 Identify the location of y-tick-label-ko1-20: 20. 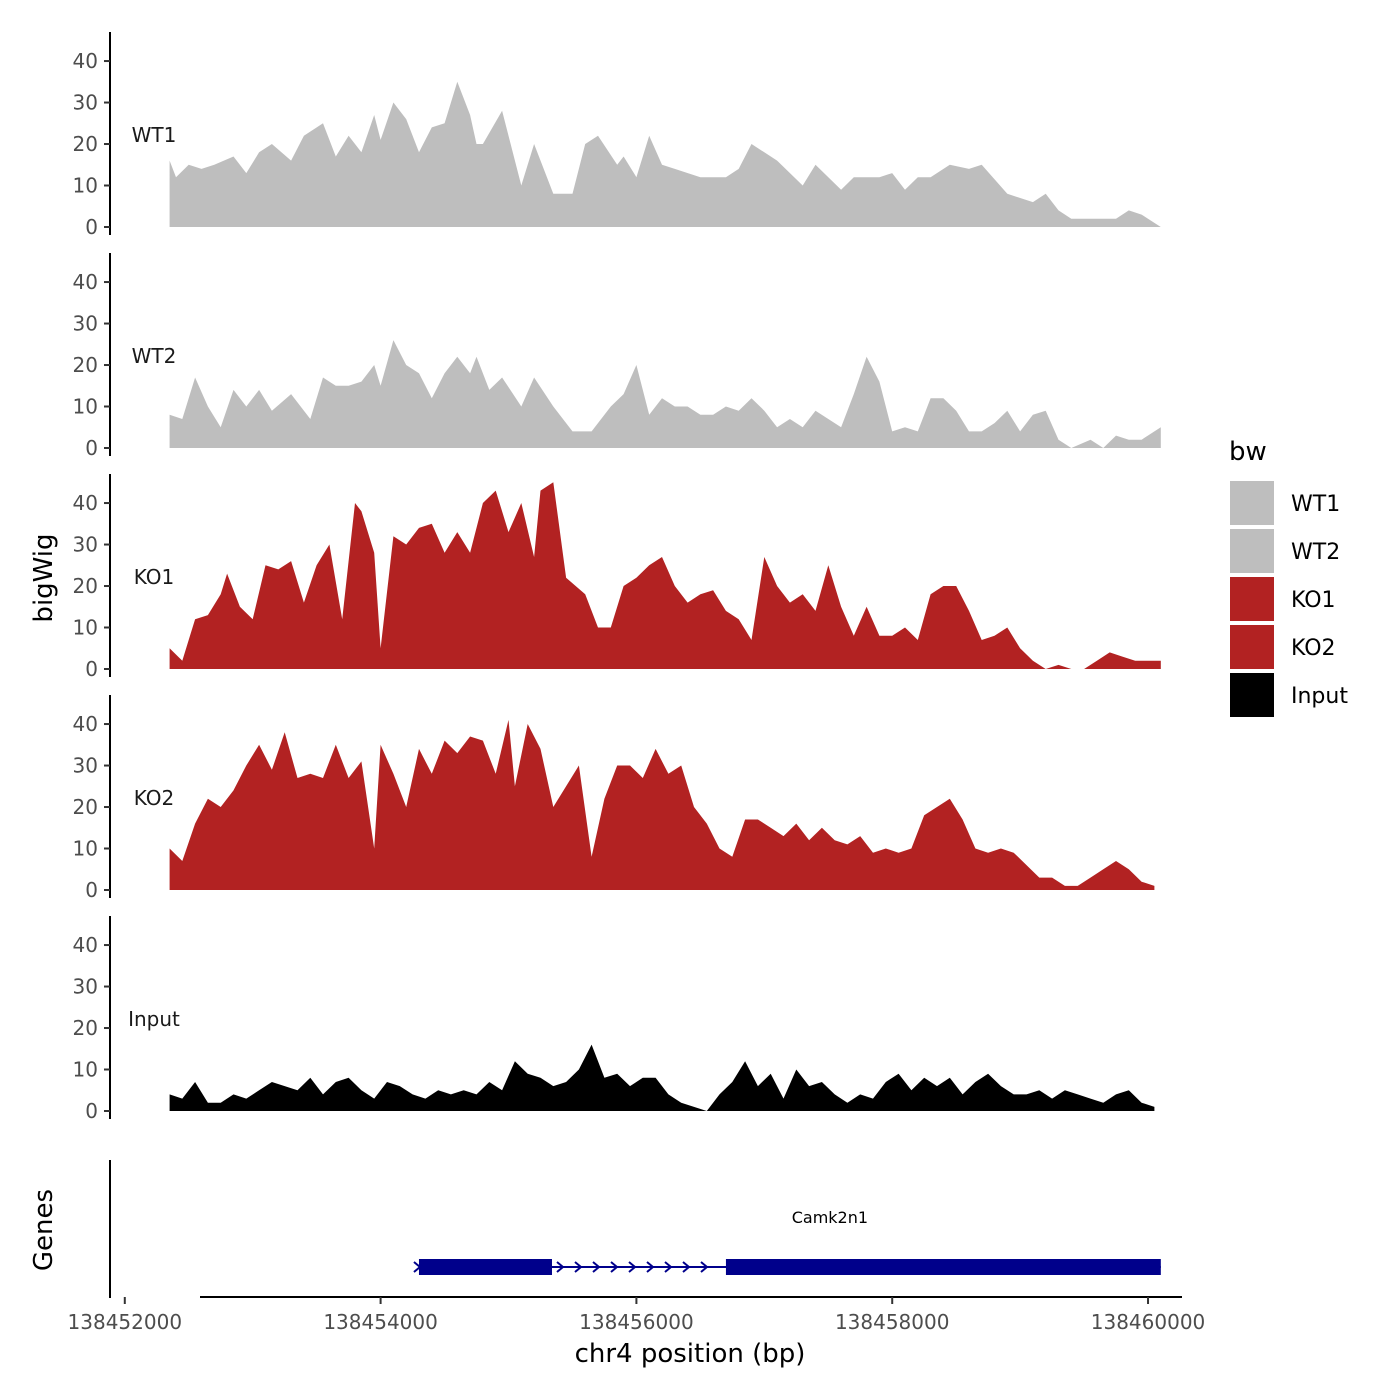
(85, 586).